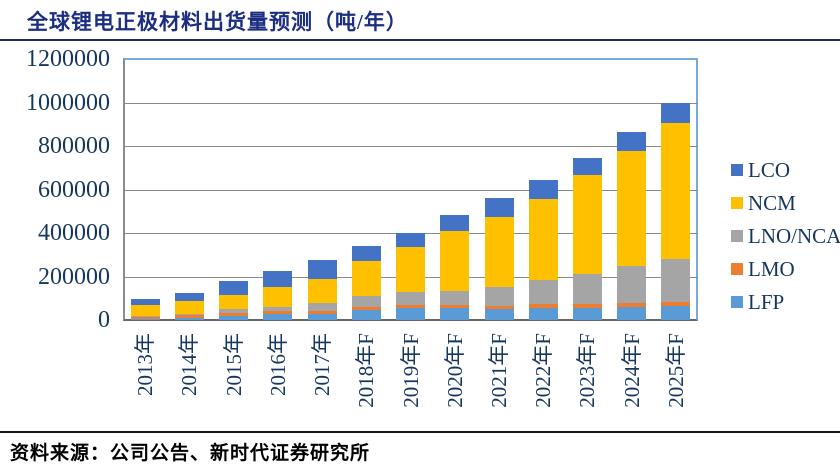 Image resolution: width=840 pixels, height=466 pixels. Describe the element at coordinates (189, 364) in the screenshot. I see `x-tick-label: 2014年` at that location.